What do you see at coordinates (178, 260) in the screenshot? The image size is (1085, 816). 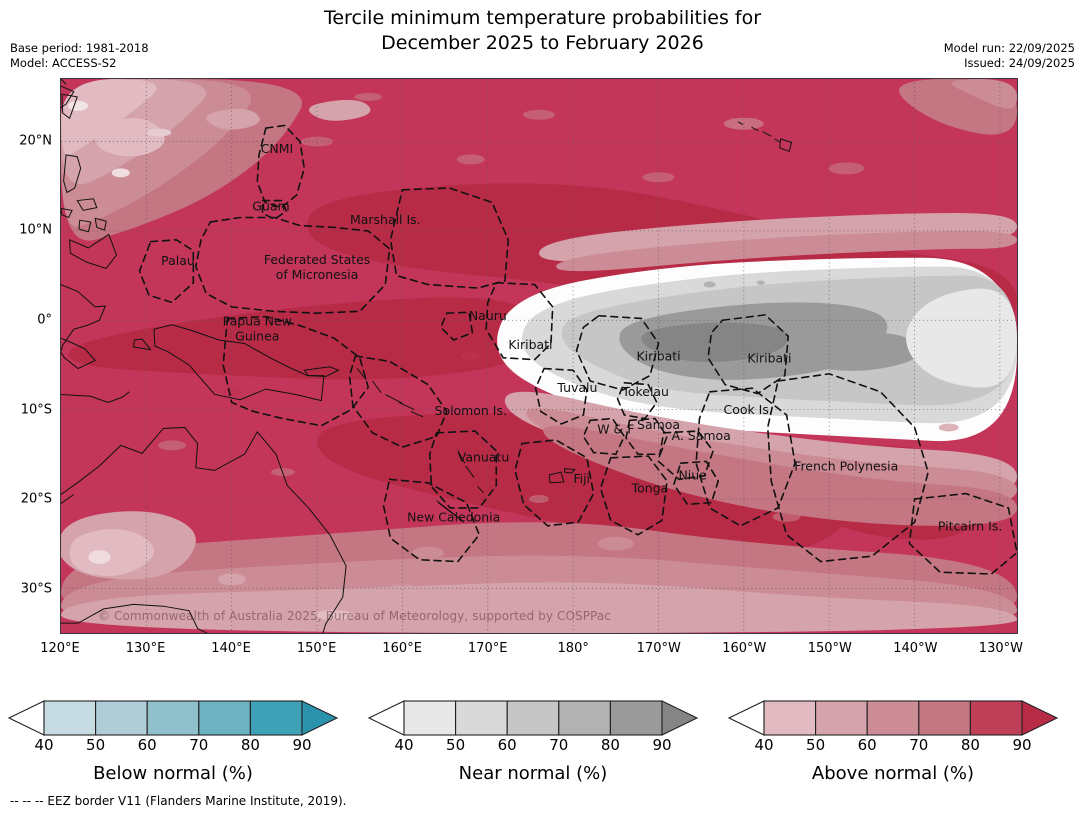 I see `region-label: Palau` at bounding box center [178, 260].